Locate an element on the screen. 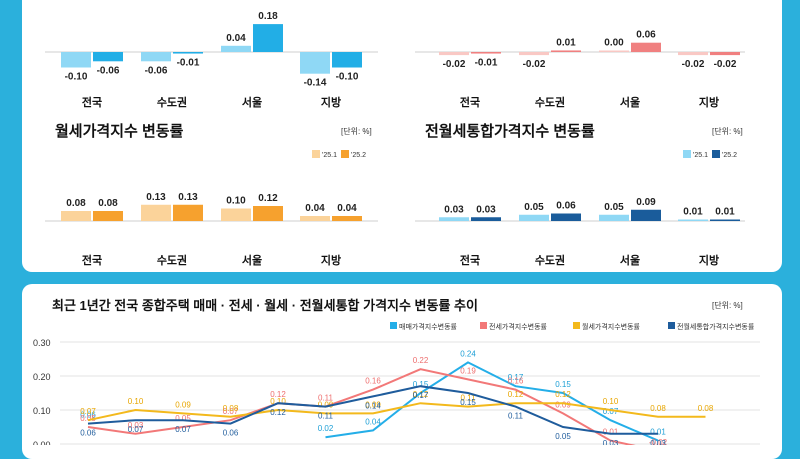 The width and height of the screenshot is (800, 459). wolse-category-label: 서울 is located at coordinates (252, 260).